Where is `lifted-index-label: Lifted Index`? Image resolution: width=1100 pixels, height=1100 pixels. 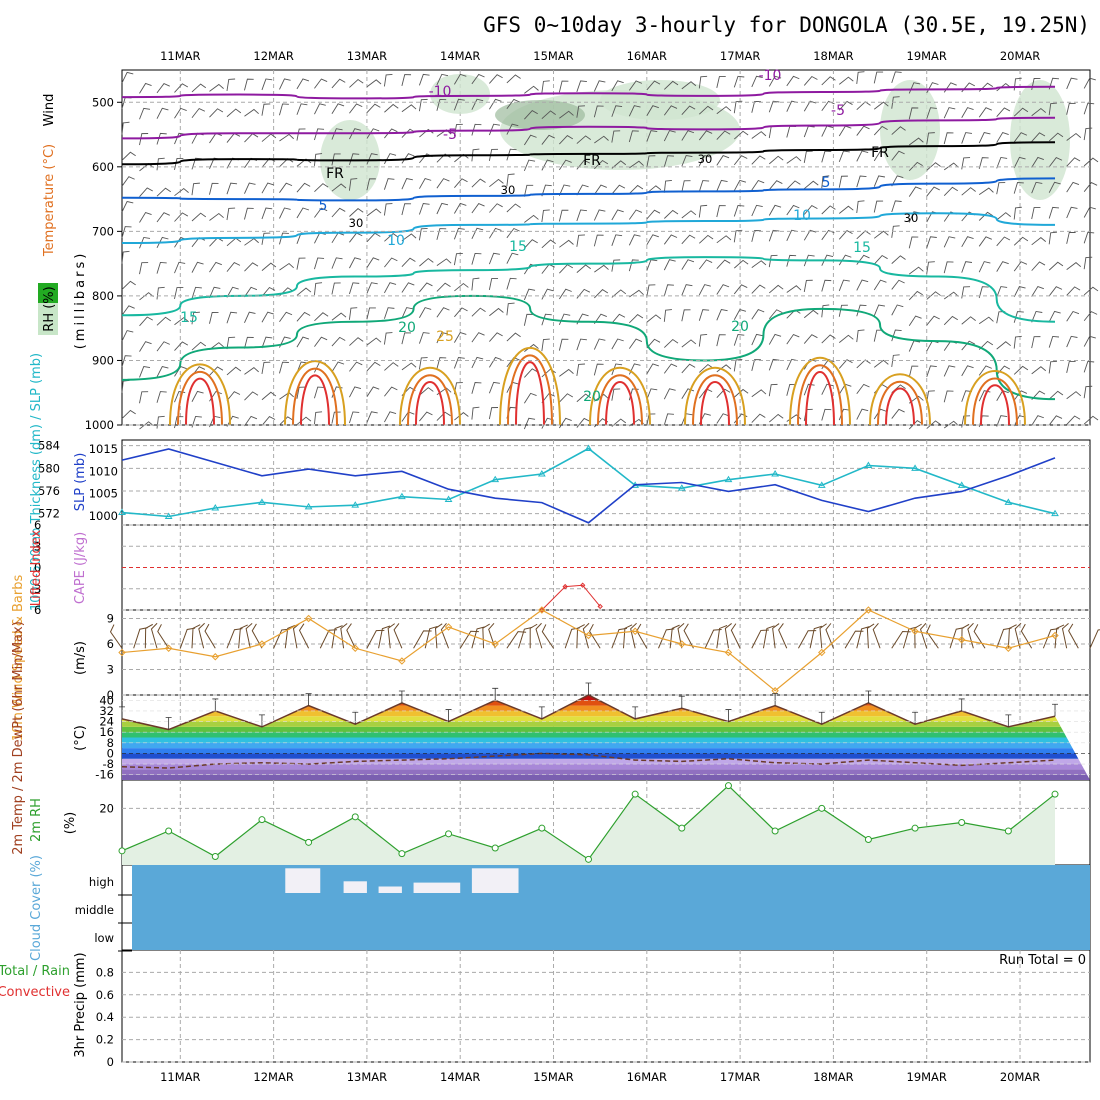
lifted-index-label: Lifted Index is located at coordinates (36, 567).